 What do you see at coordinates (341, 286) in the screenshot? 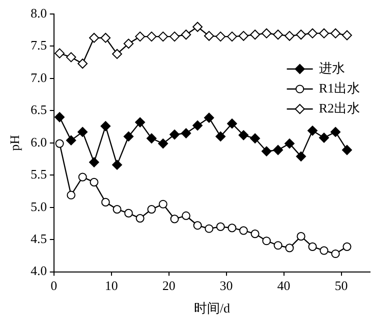
I see `x-tick-label: 50` at bounding box center [341, 286].